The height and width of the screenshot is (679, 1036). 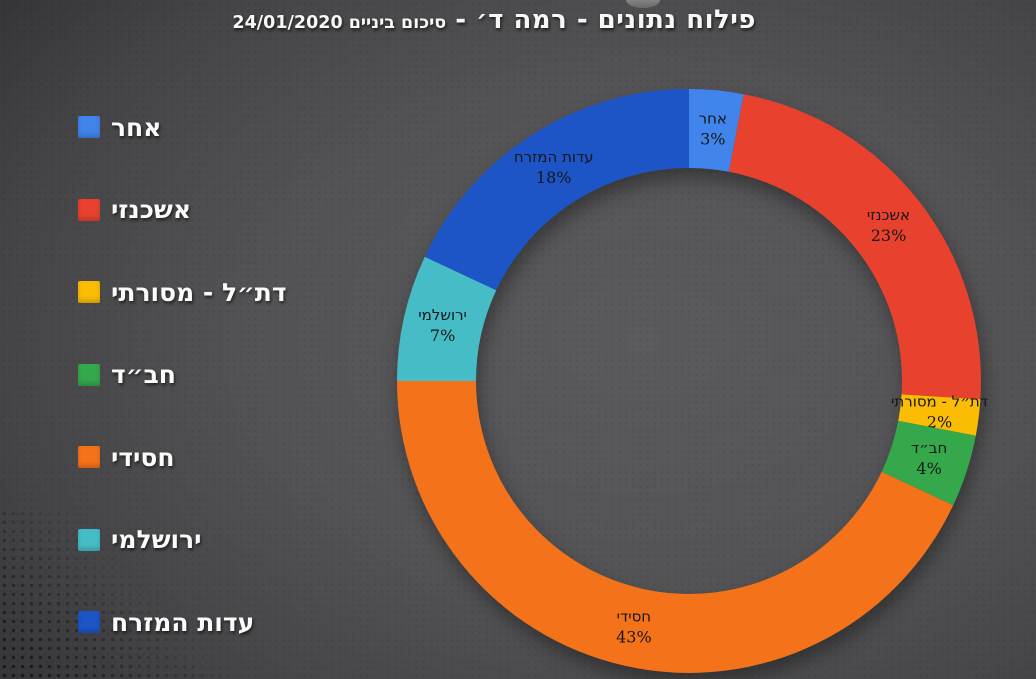 I want to click on legend-label-ashkenazi: אשכנזי, so click(x=151, y=210).